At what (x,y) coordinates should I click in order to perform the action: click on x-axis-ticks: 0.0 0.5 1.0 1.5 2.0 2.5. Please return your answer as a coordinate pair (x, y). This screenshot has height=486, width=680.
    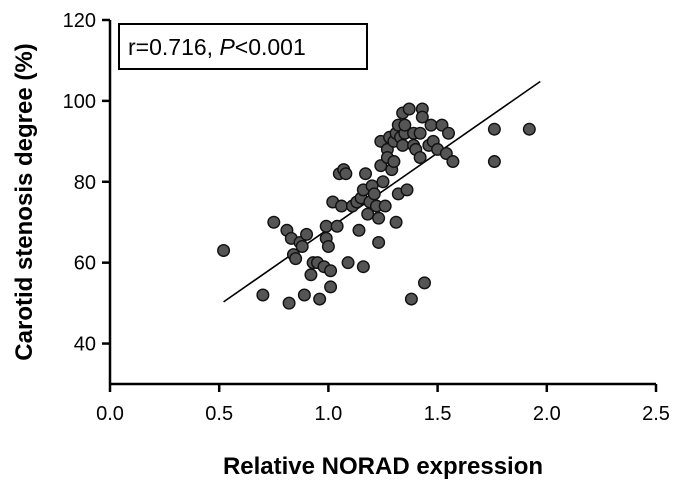
    Looking at the image, I should click on (383, 404).